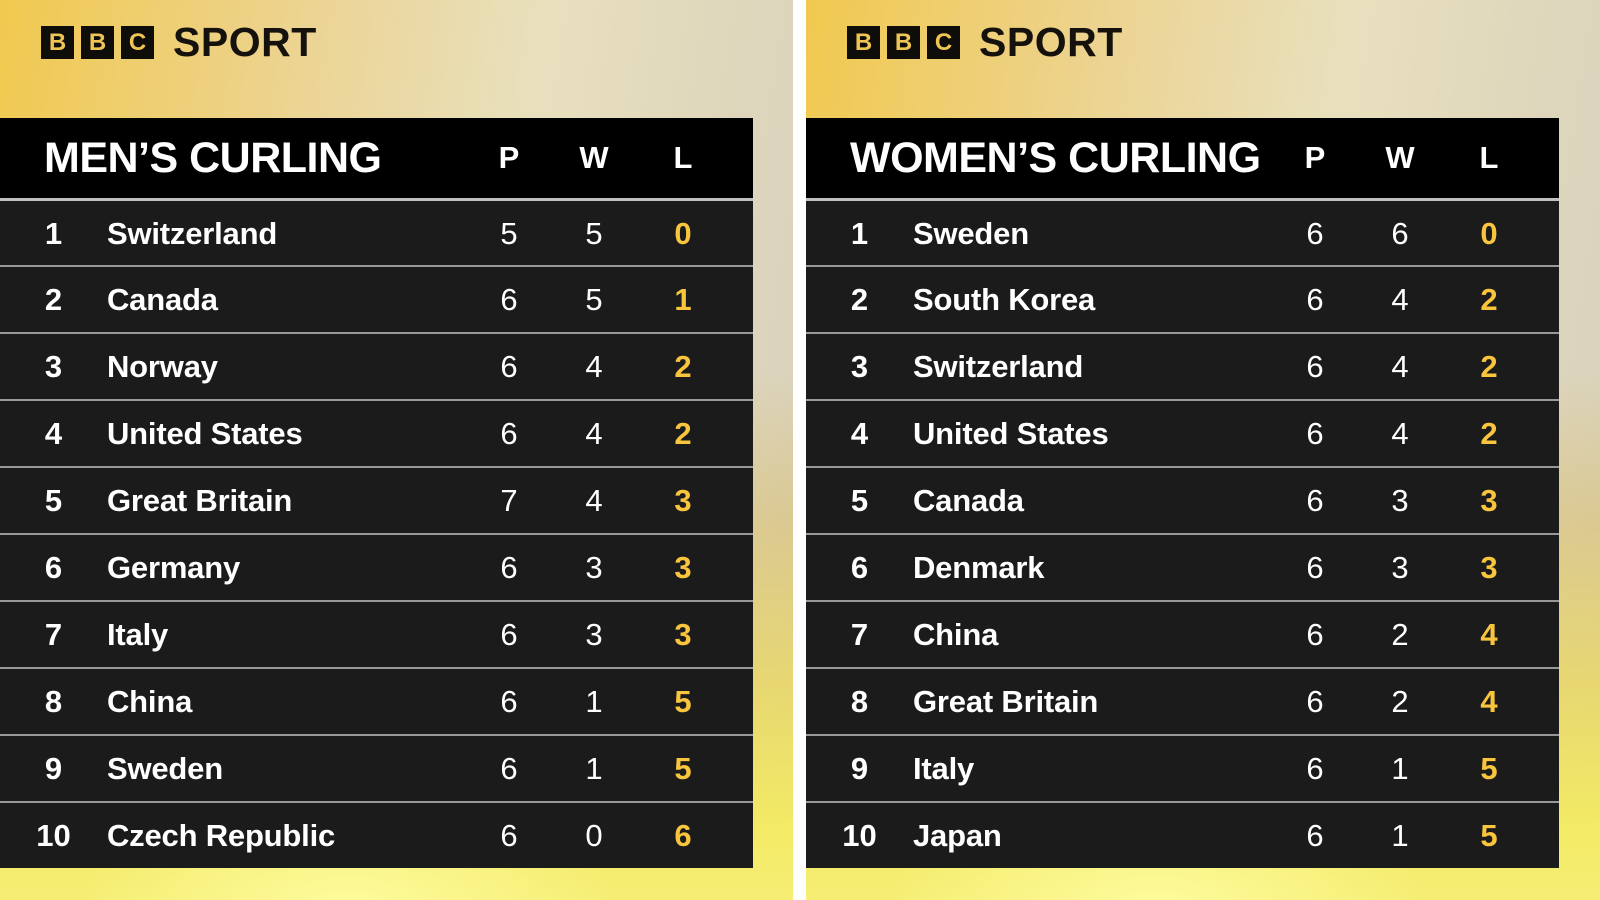 This screenshot has width=1600, height=900. I want to click on table-row: 2 Canada 6 5 1, so click(376, 298).